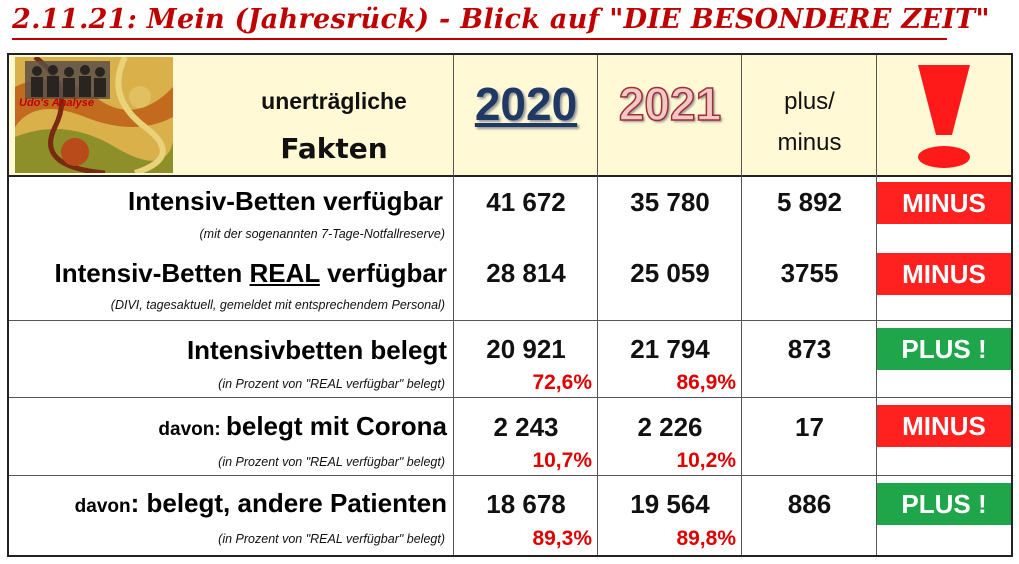 This screenshot has width=1019, height=564. Describe the element at coordinates (809, 142) in the screenshot. I see `header-diff-line2: minus` at that location.